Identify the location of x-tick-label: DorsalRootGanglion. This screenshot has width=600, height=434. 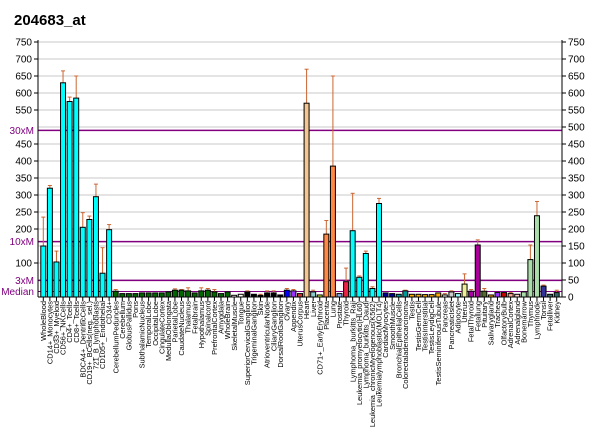
(280, 334).